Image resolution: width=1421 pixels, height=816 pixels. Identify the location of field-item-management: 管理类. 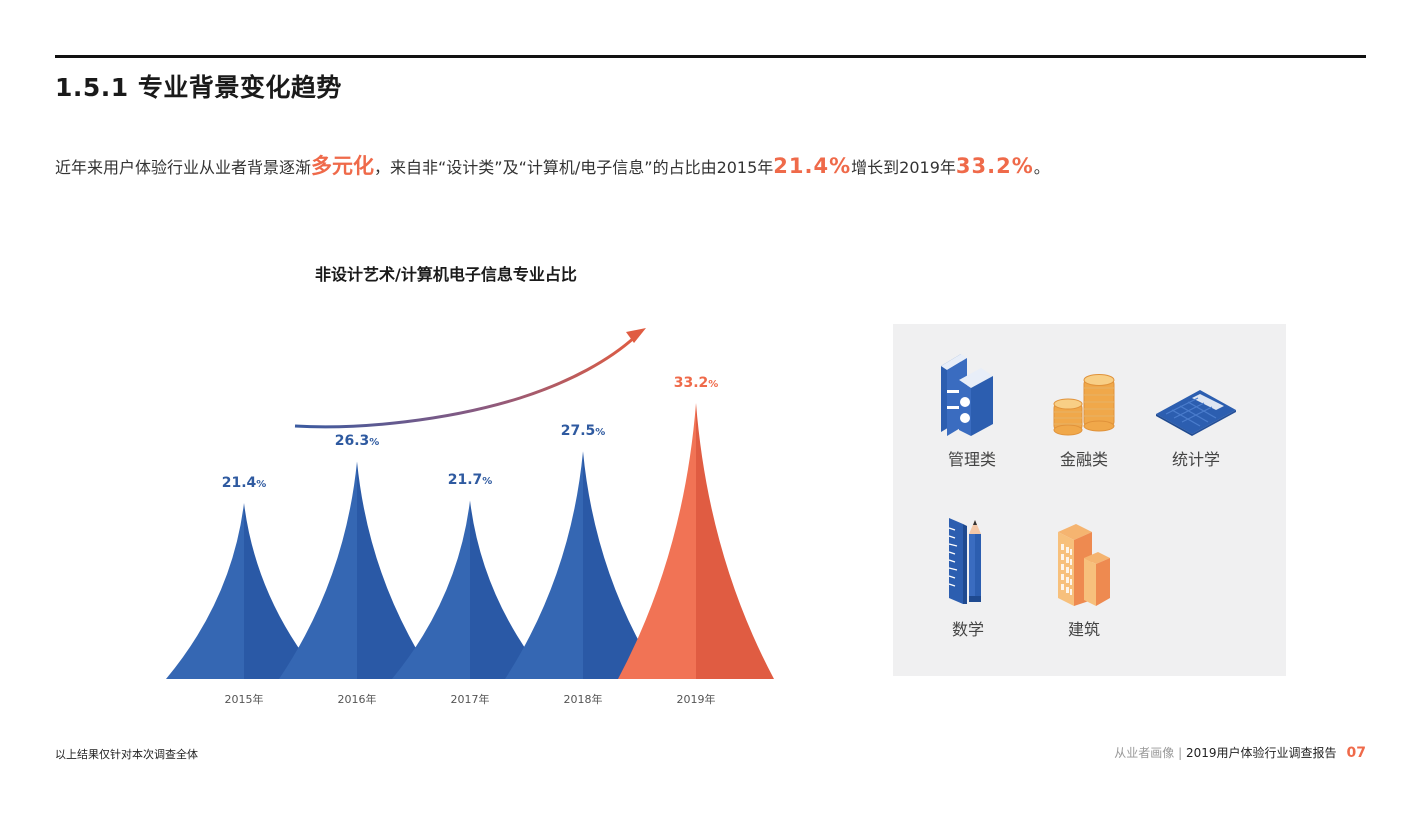
(972, 407).